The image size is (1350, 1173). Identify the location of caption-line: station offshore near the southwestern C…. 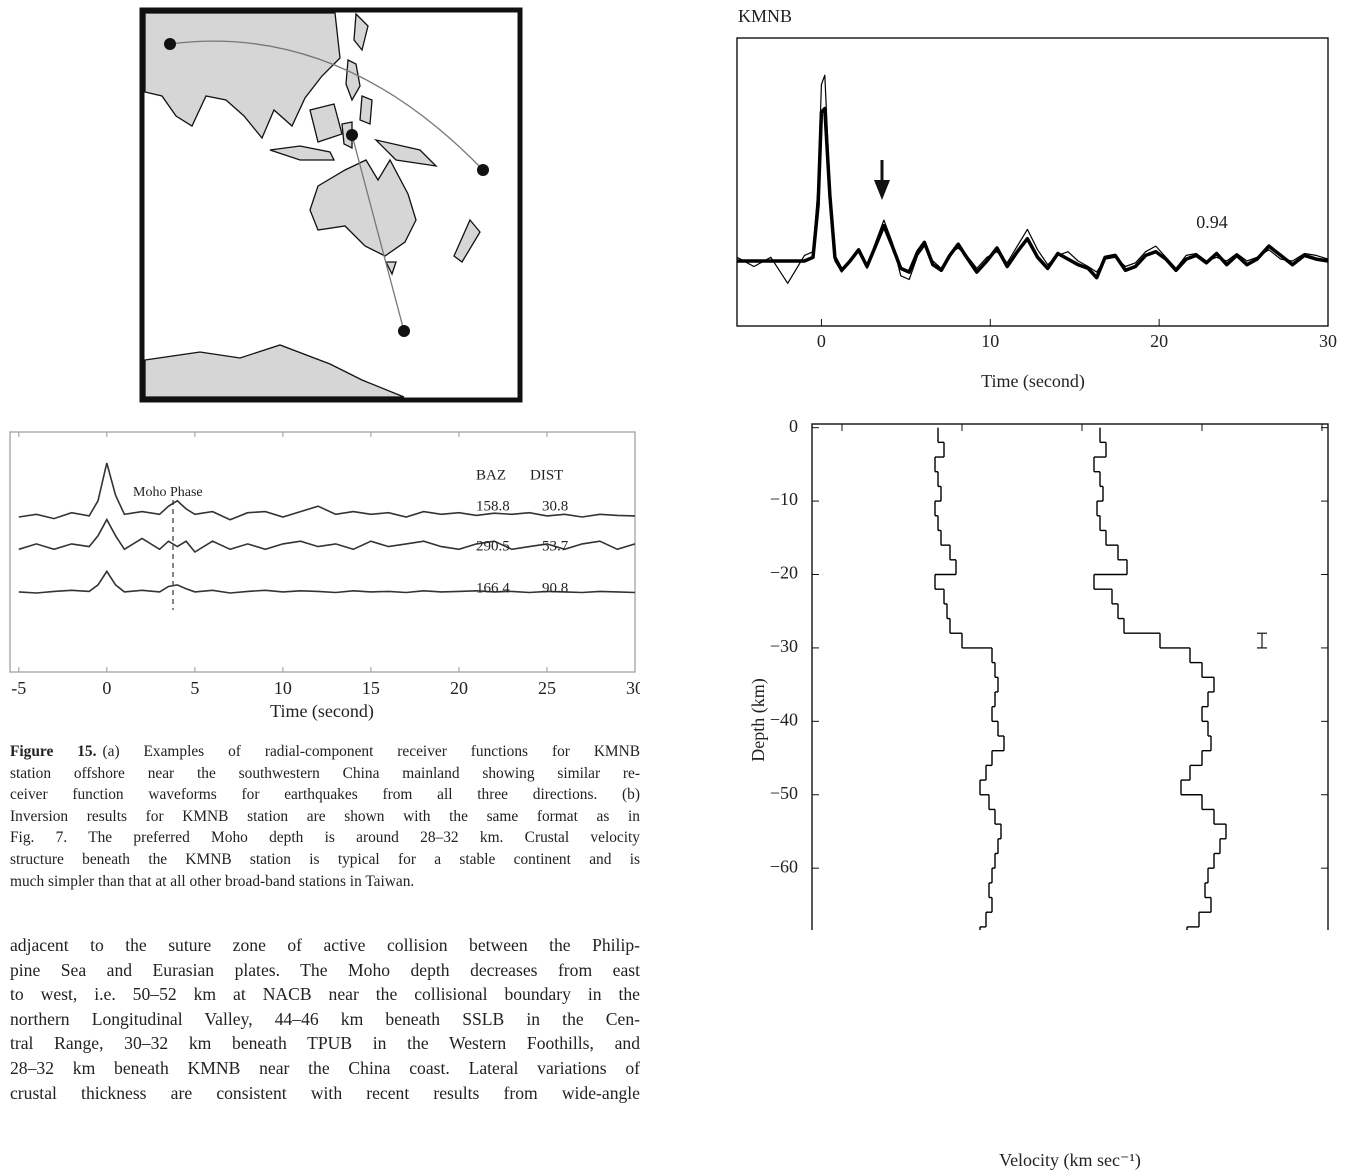
(325, 773).